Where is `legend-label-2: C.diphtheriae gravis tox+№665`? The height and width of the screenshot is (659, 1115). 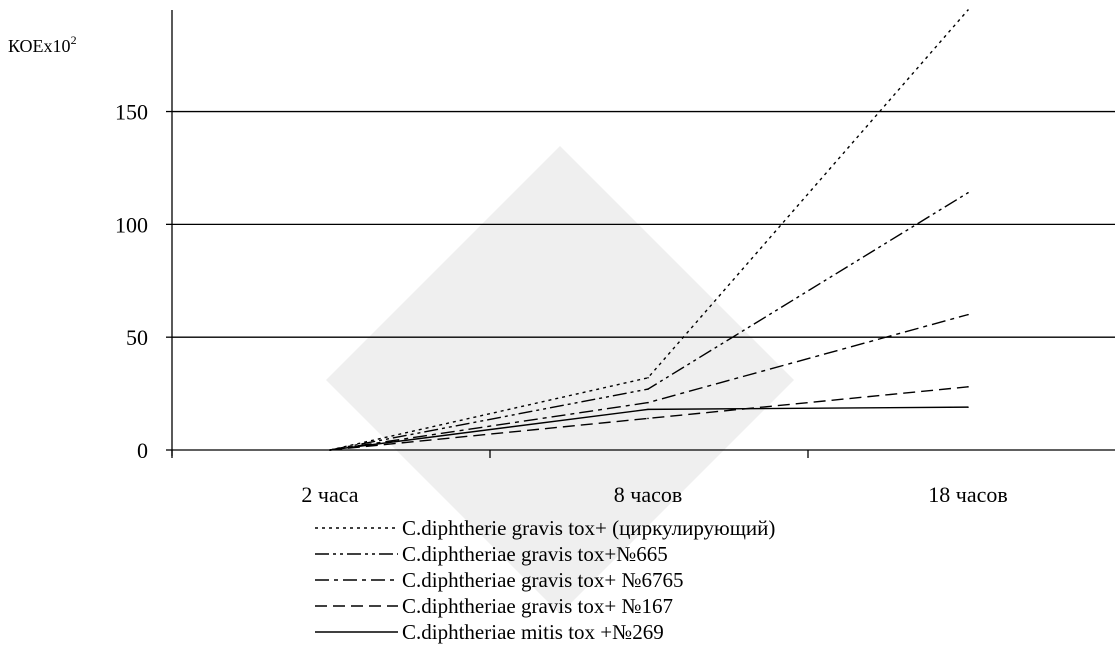 legend-label-2: C.diphtheriae gravis tox+№665 is located at coordinates (535, 554).